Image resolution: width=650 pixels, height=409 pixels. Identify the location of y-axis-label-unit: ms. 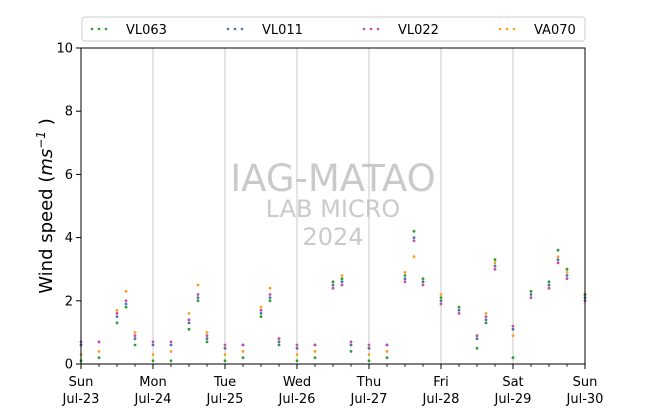
(46, 162).